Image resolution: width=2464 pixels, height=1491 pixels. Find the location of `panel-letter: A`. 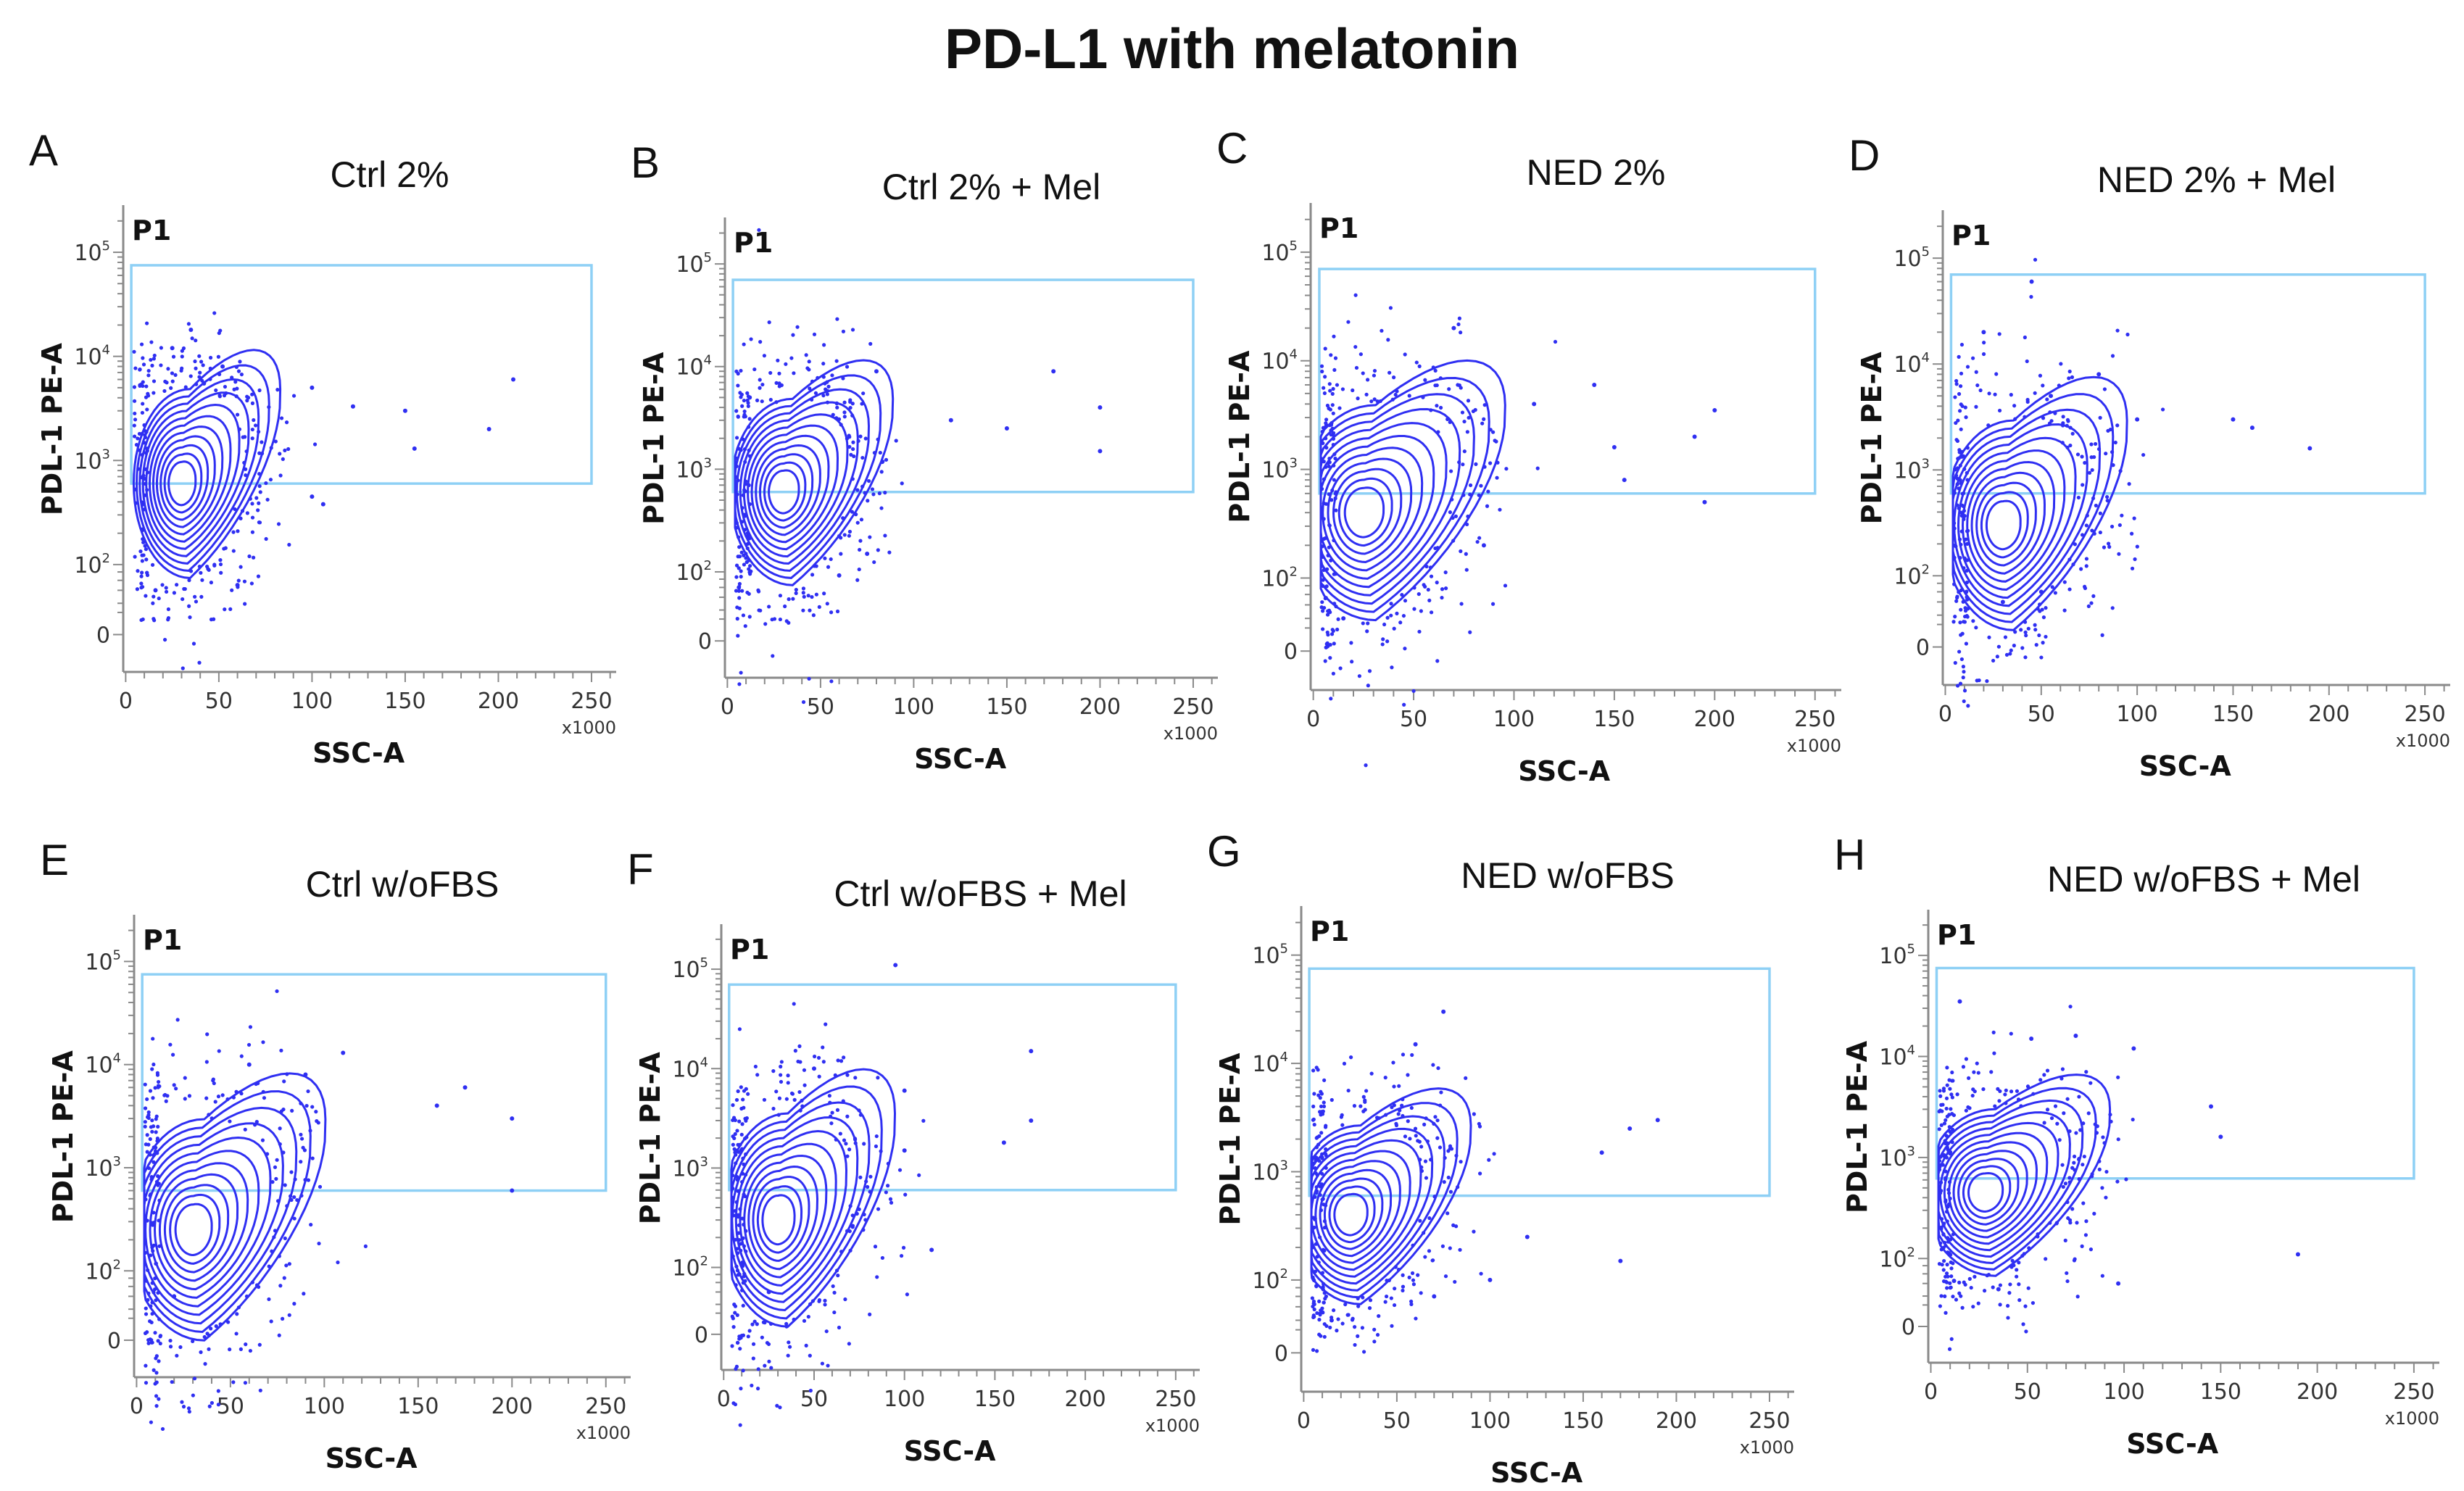

panel-letter: A is located at coordinates (44, 150).